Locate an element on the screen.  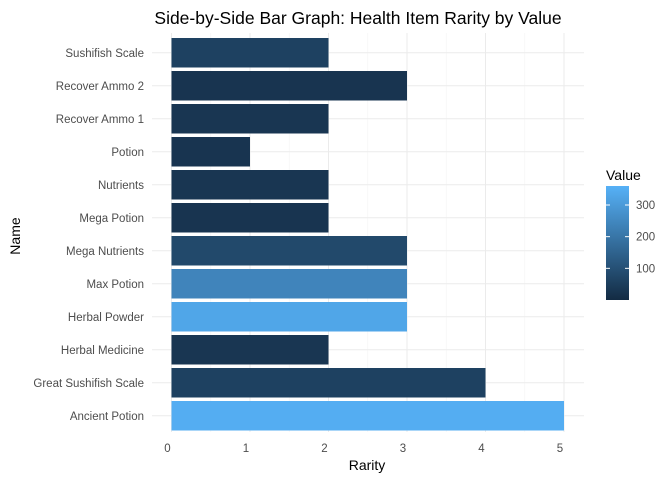
x-tick-label: 0 is located at coordinates (167, 449).